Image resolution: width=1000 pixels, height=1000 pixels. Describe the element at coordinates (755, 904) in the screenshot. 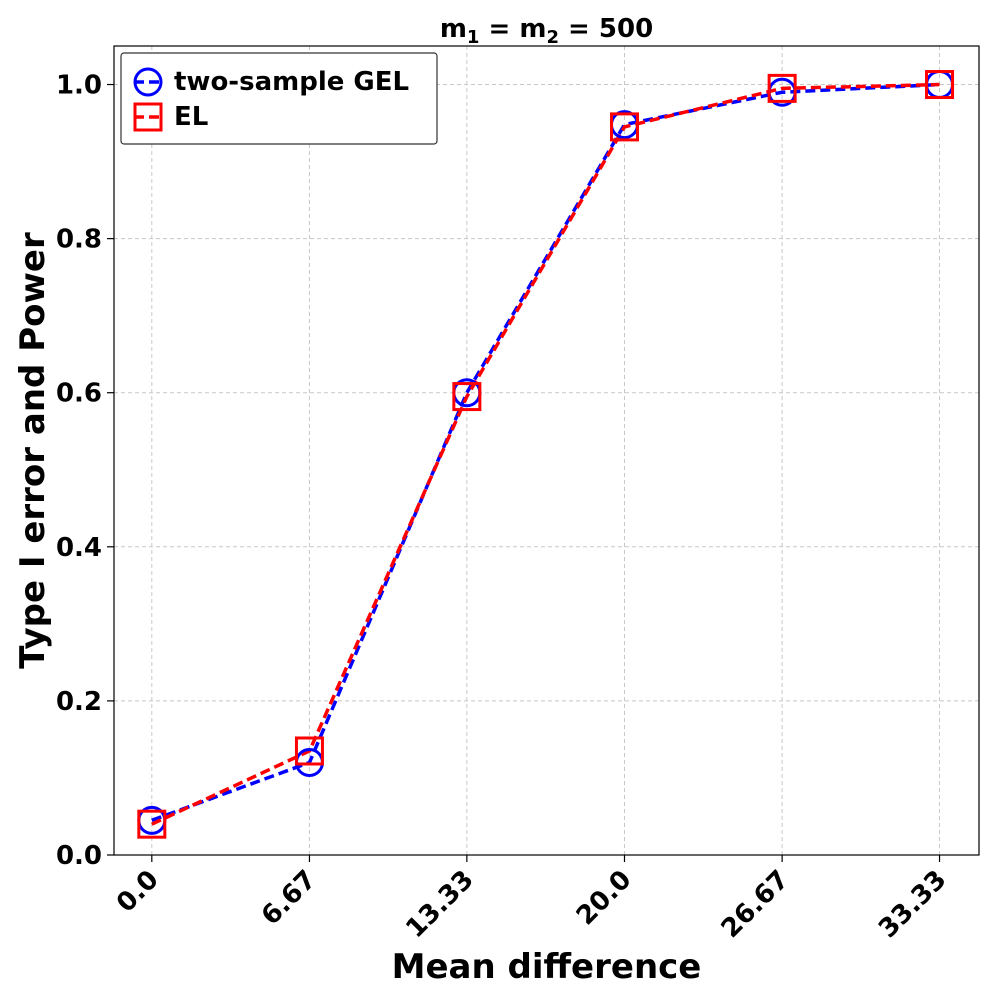

I see `x-tick-label: 26.67` at that location.